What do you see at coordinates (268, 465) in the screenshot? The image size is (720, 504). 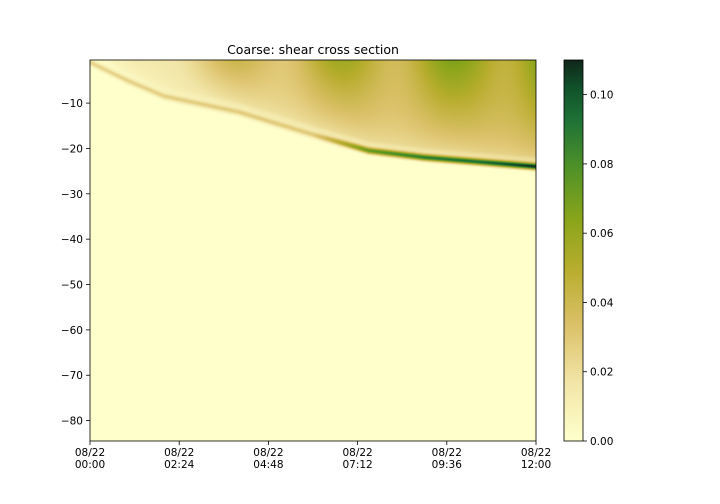 I see `x-tick-label: 04:48` at bounding box center [268, 465].